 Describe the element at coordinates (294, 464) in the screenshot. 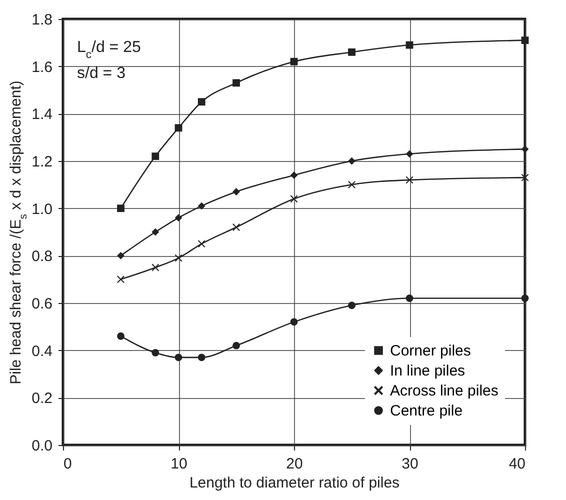

I see `x-tick-label: 20` at that location.